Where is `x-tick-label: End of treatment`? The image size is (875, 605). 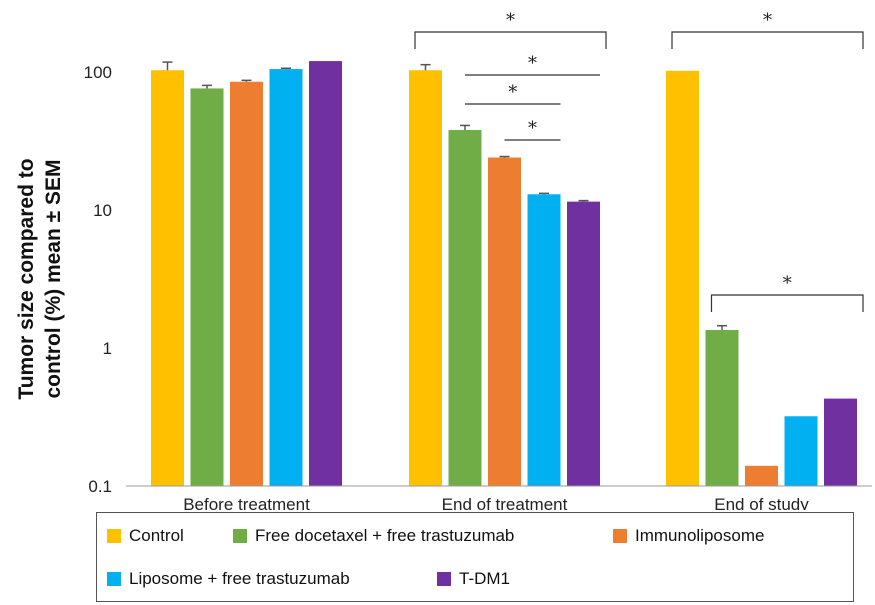
x-tick-label: End of treatment is located at coordinates (505, 502).